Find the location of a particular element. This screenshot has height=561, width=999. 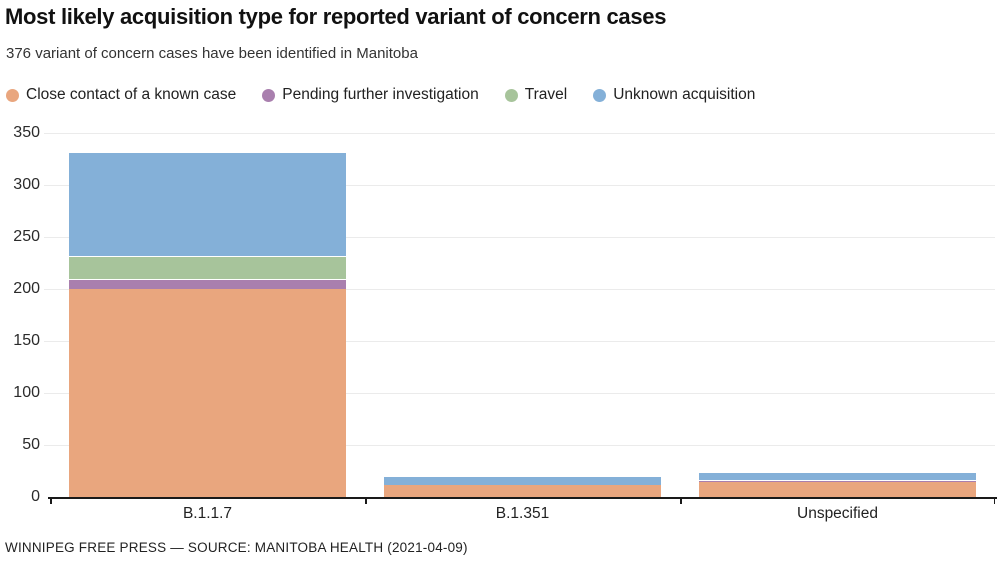

y-tick-label: 300 is located at coordinates (26, 184).